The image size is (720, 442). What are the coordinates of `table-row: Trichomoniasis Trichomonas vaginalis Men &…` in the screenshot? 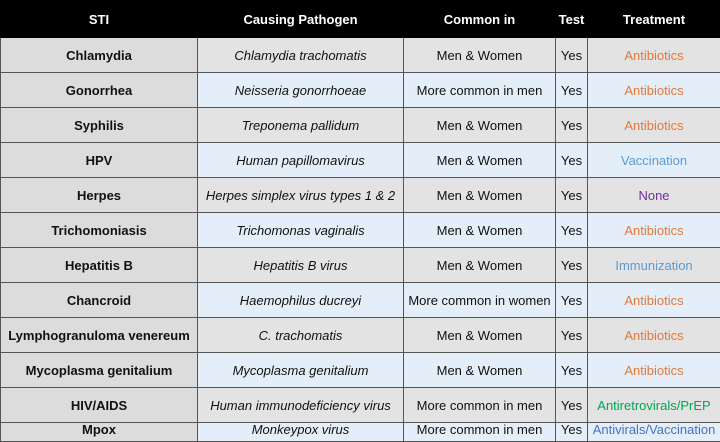 It's located at (360, 230).